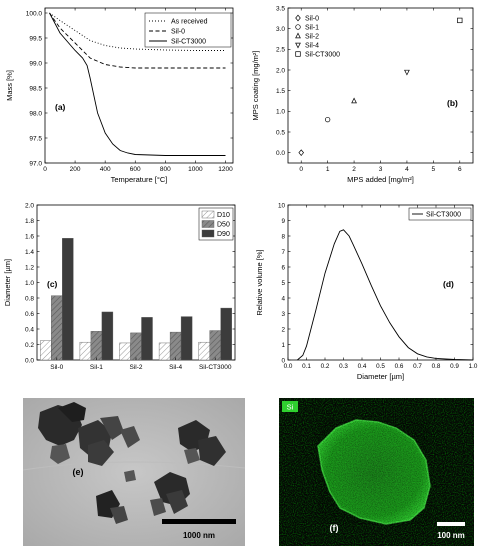  What do you see at coordinates (452, 103) in the screenshot?
I see `panel-label: (b)` at bounding box center [452, 103].